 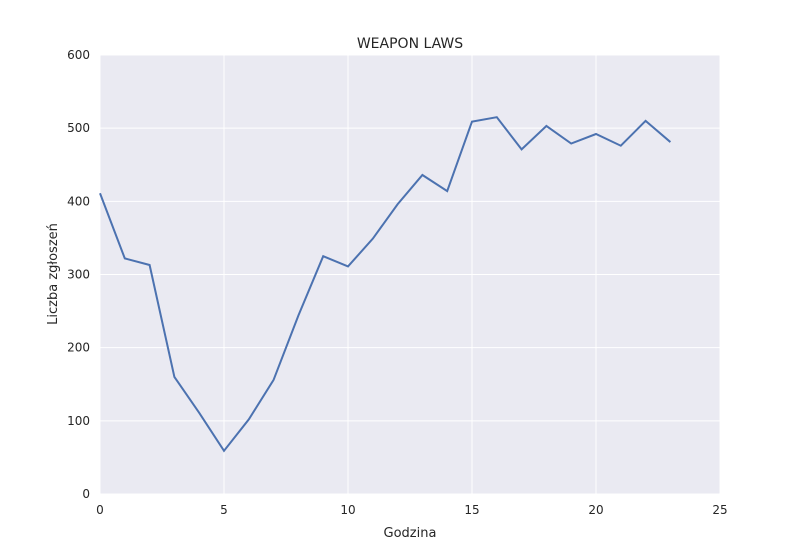 I want to click on y-tick-label: 600, so click(x=78, y=55).